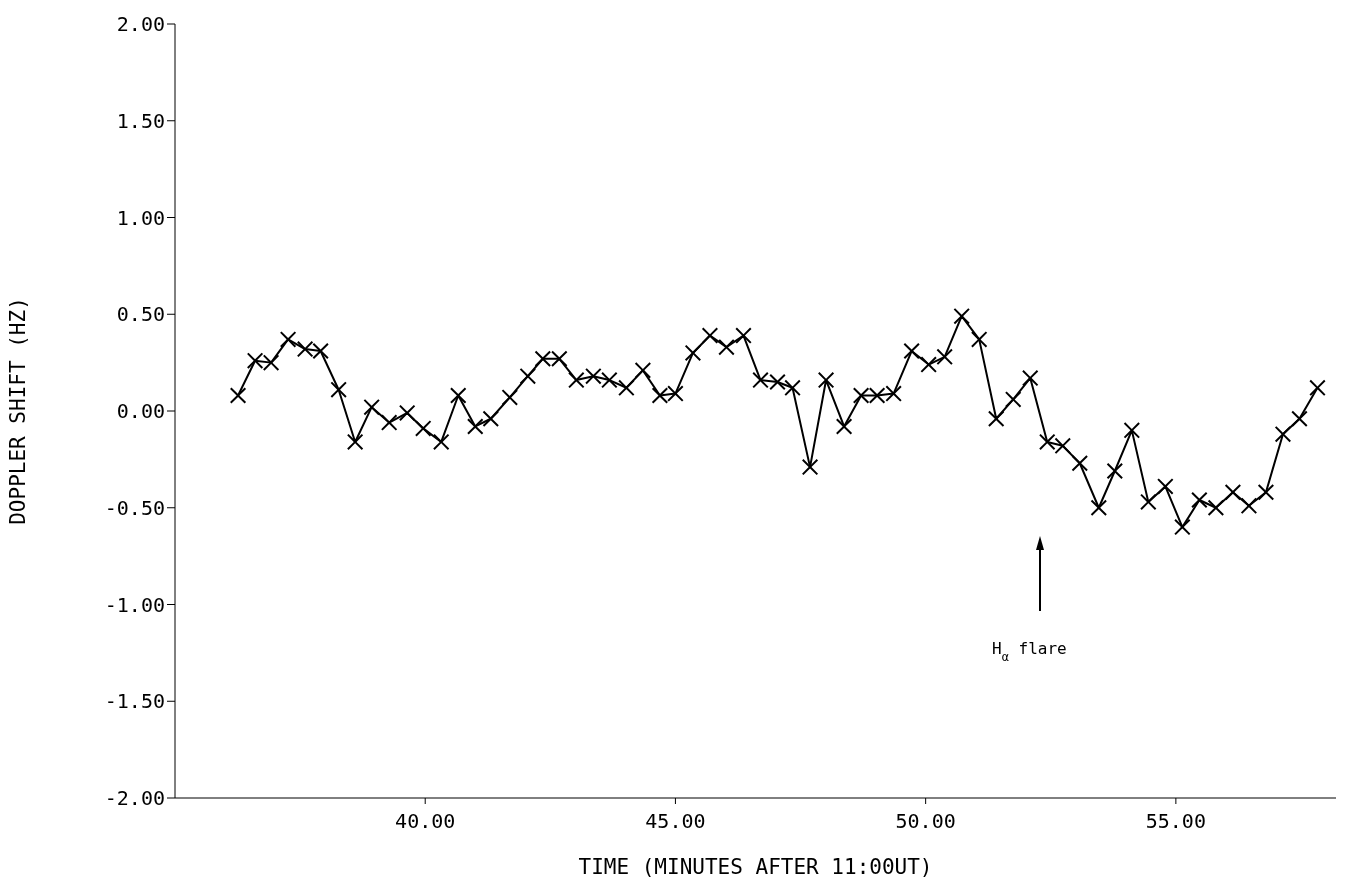 The width and height of the screenshot is (1354, 895). What do you see at coordinates (18, 411) in the screenshot?
I see `y-axis-title: DOPPLER SHIFT (HZ)` at bounding box center [18, 411].